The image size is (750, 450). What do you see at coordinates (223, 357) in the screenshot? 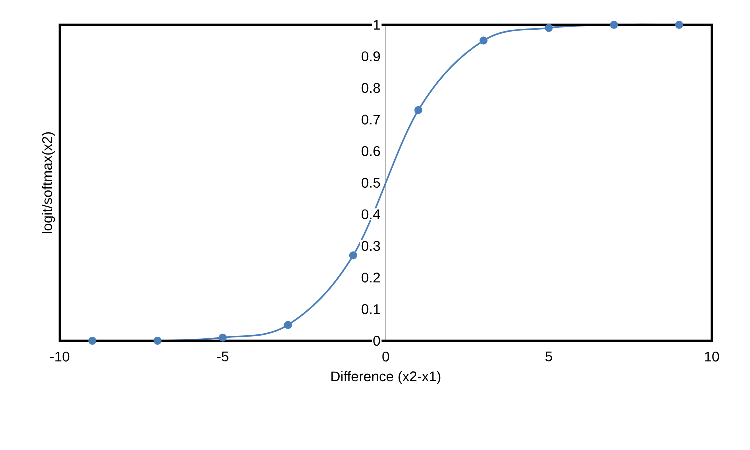
I see `x-tick-label: -5` at bounding box center [223, 357].